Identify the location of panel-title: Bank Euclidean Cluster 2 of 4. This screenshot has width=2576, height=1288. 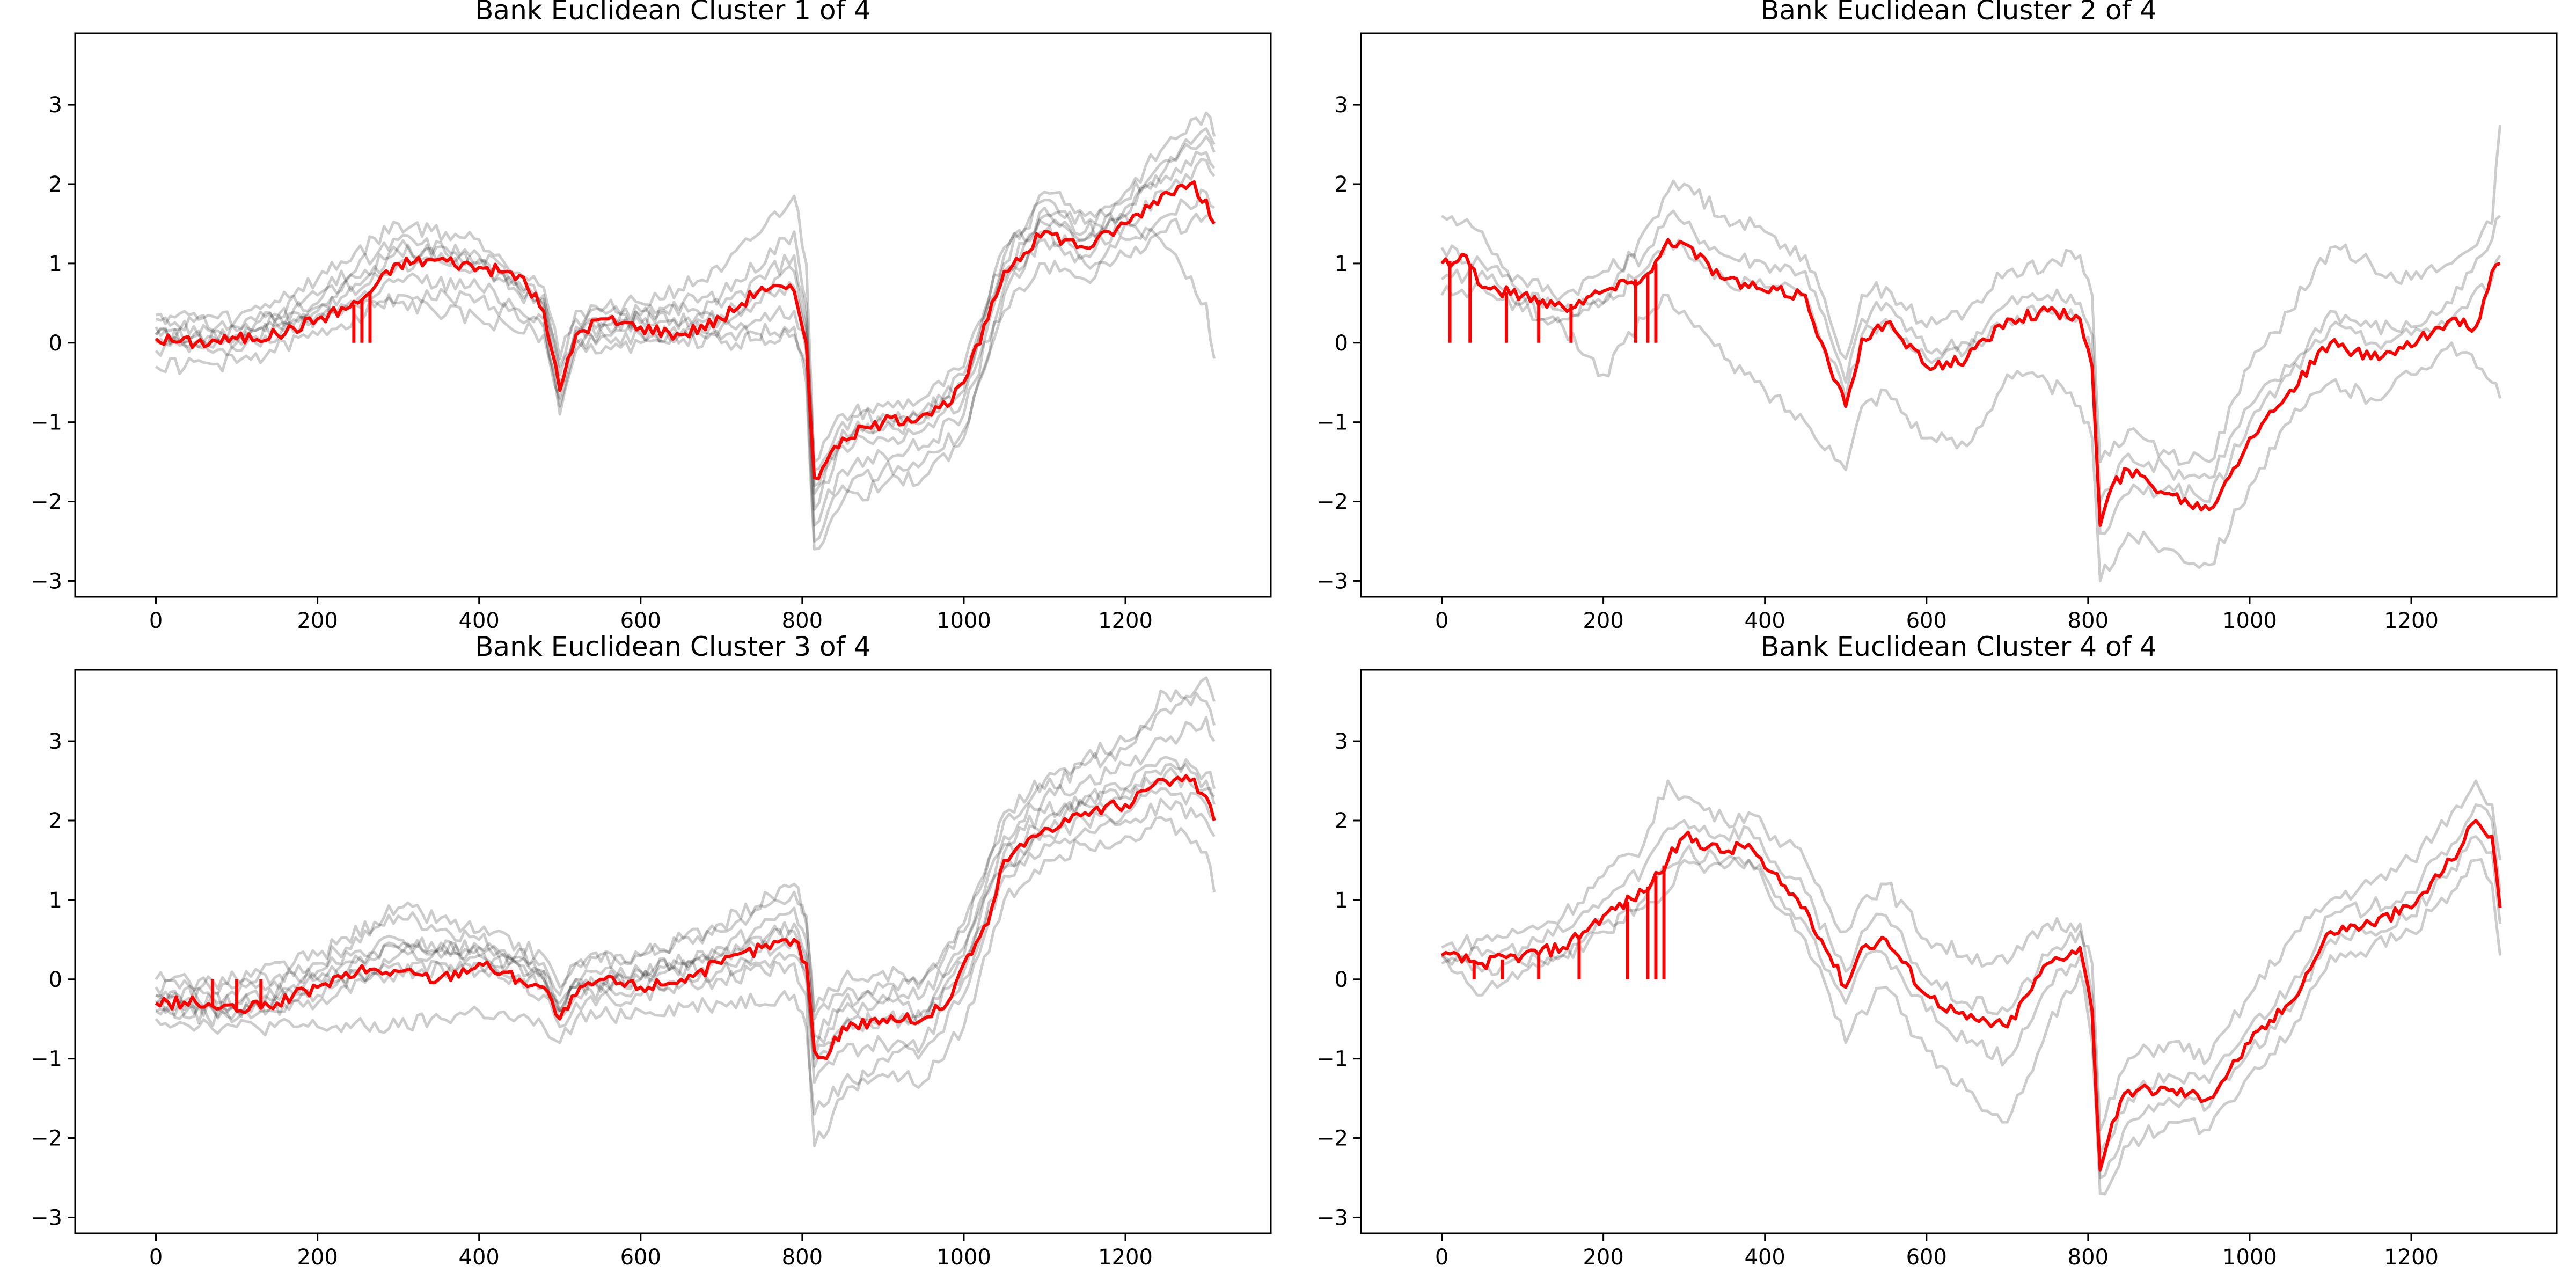
(1959, 13).